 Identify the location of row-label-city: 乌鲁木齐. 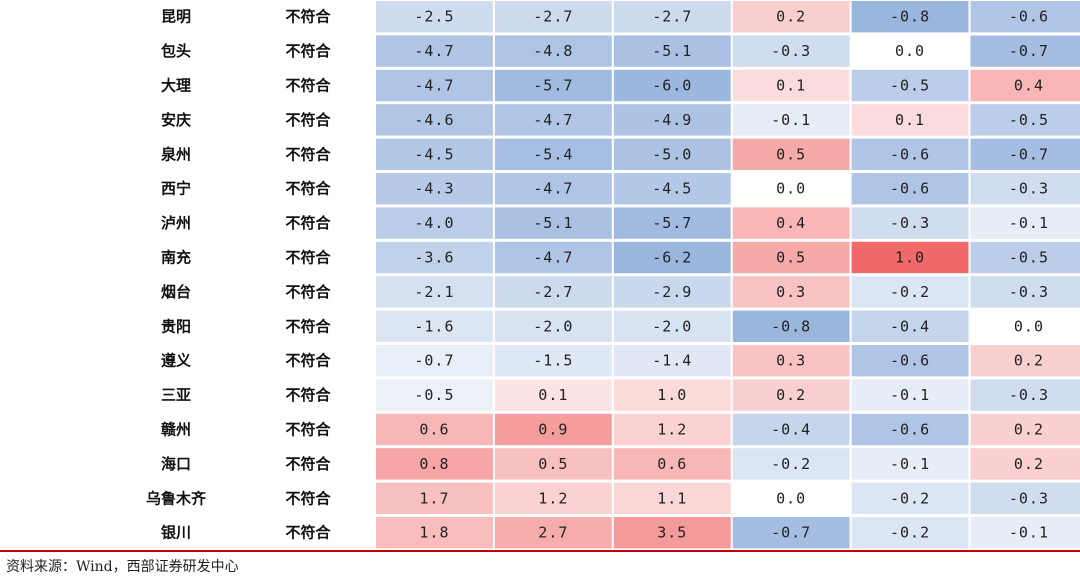
(176, 498).